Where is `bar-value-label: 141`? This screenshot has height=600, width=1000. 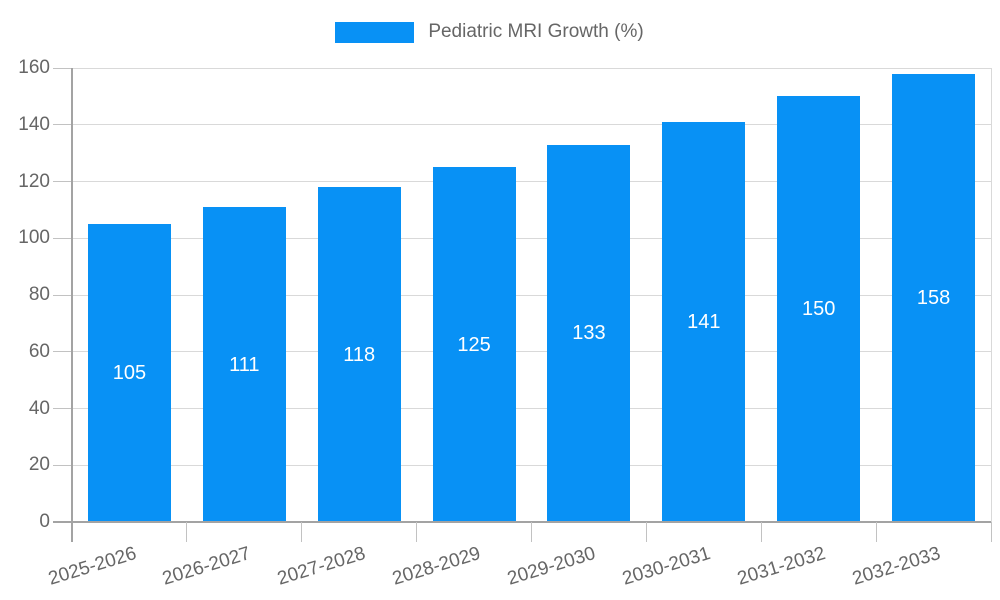
bar-value-label: 141 is located at coordinates (704, 321).